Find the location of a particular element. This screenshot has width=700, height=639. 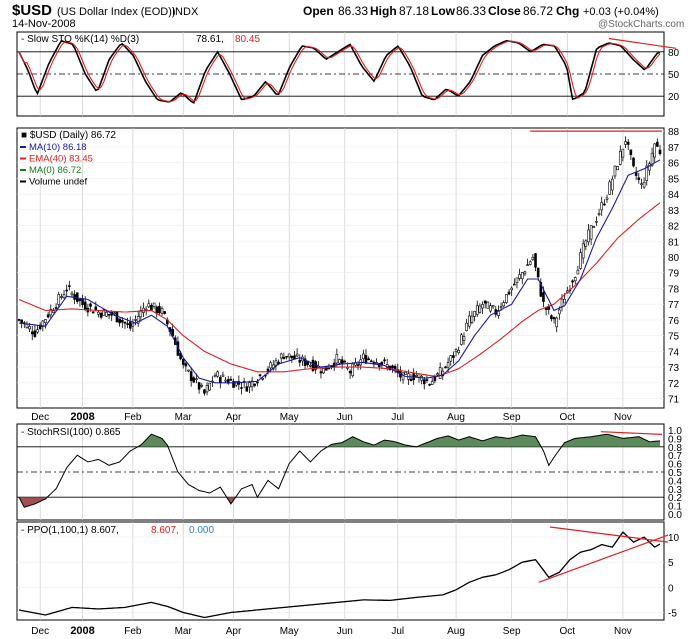

x-tick-label-bottom: Apr is located at coordinates (234, 631).